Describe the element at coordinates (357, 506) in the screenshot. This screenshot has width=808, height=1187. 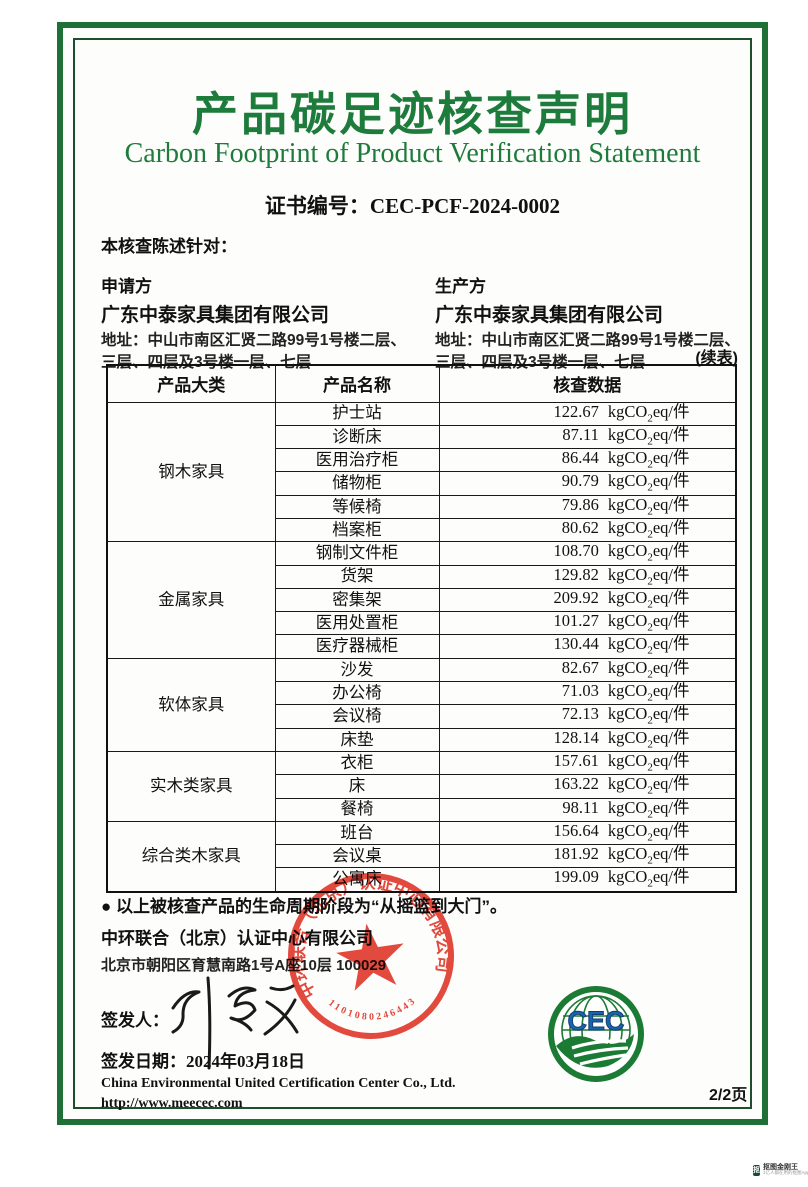
I see `product-name-cell: 等候椅` at that location.